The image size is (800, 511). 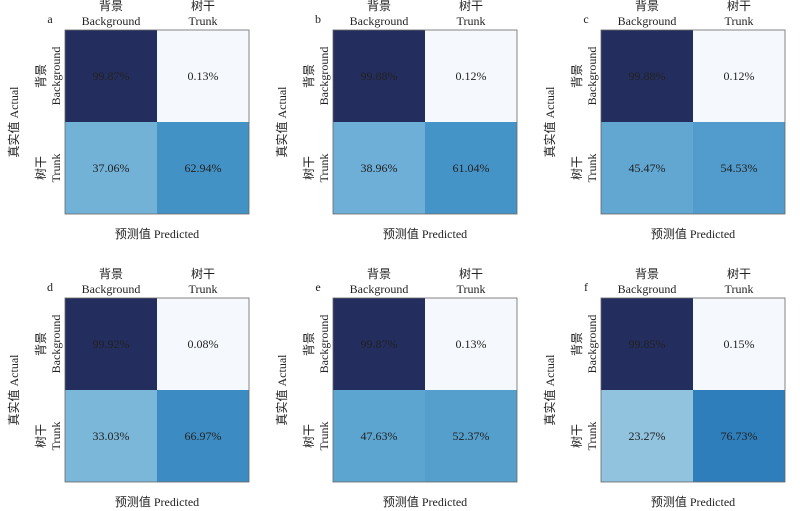 What do you see at coordinates (586, 287) in the screenshot?
I see `panel-letter: f` at bounding box center [586, 287].